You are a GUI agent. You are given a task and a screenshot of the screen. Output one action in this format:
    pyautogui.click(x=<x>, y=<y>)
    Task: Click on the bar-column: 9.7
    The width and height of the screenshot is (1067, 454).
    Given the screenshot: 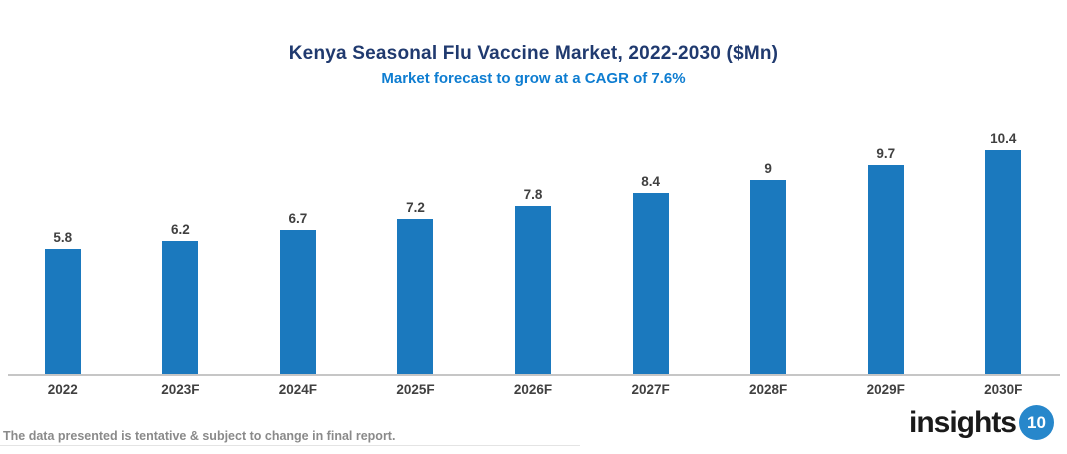 What is the action you would take?
    pyautogui.click(x=886, y=260)
    